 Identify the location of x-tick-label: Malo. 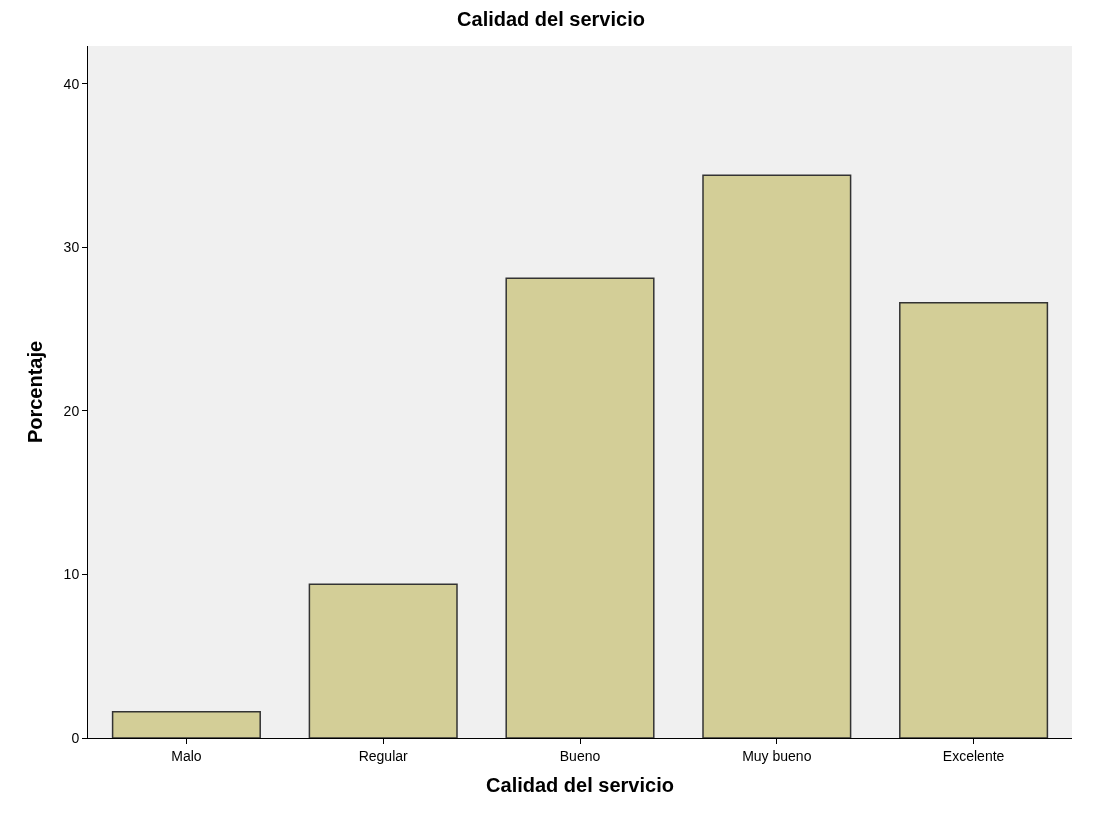
(186, 755).